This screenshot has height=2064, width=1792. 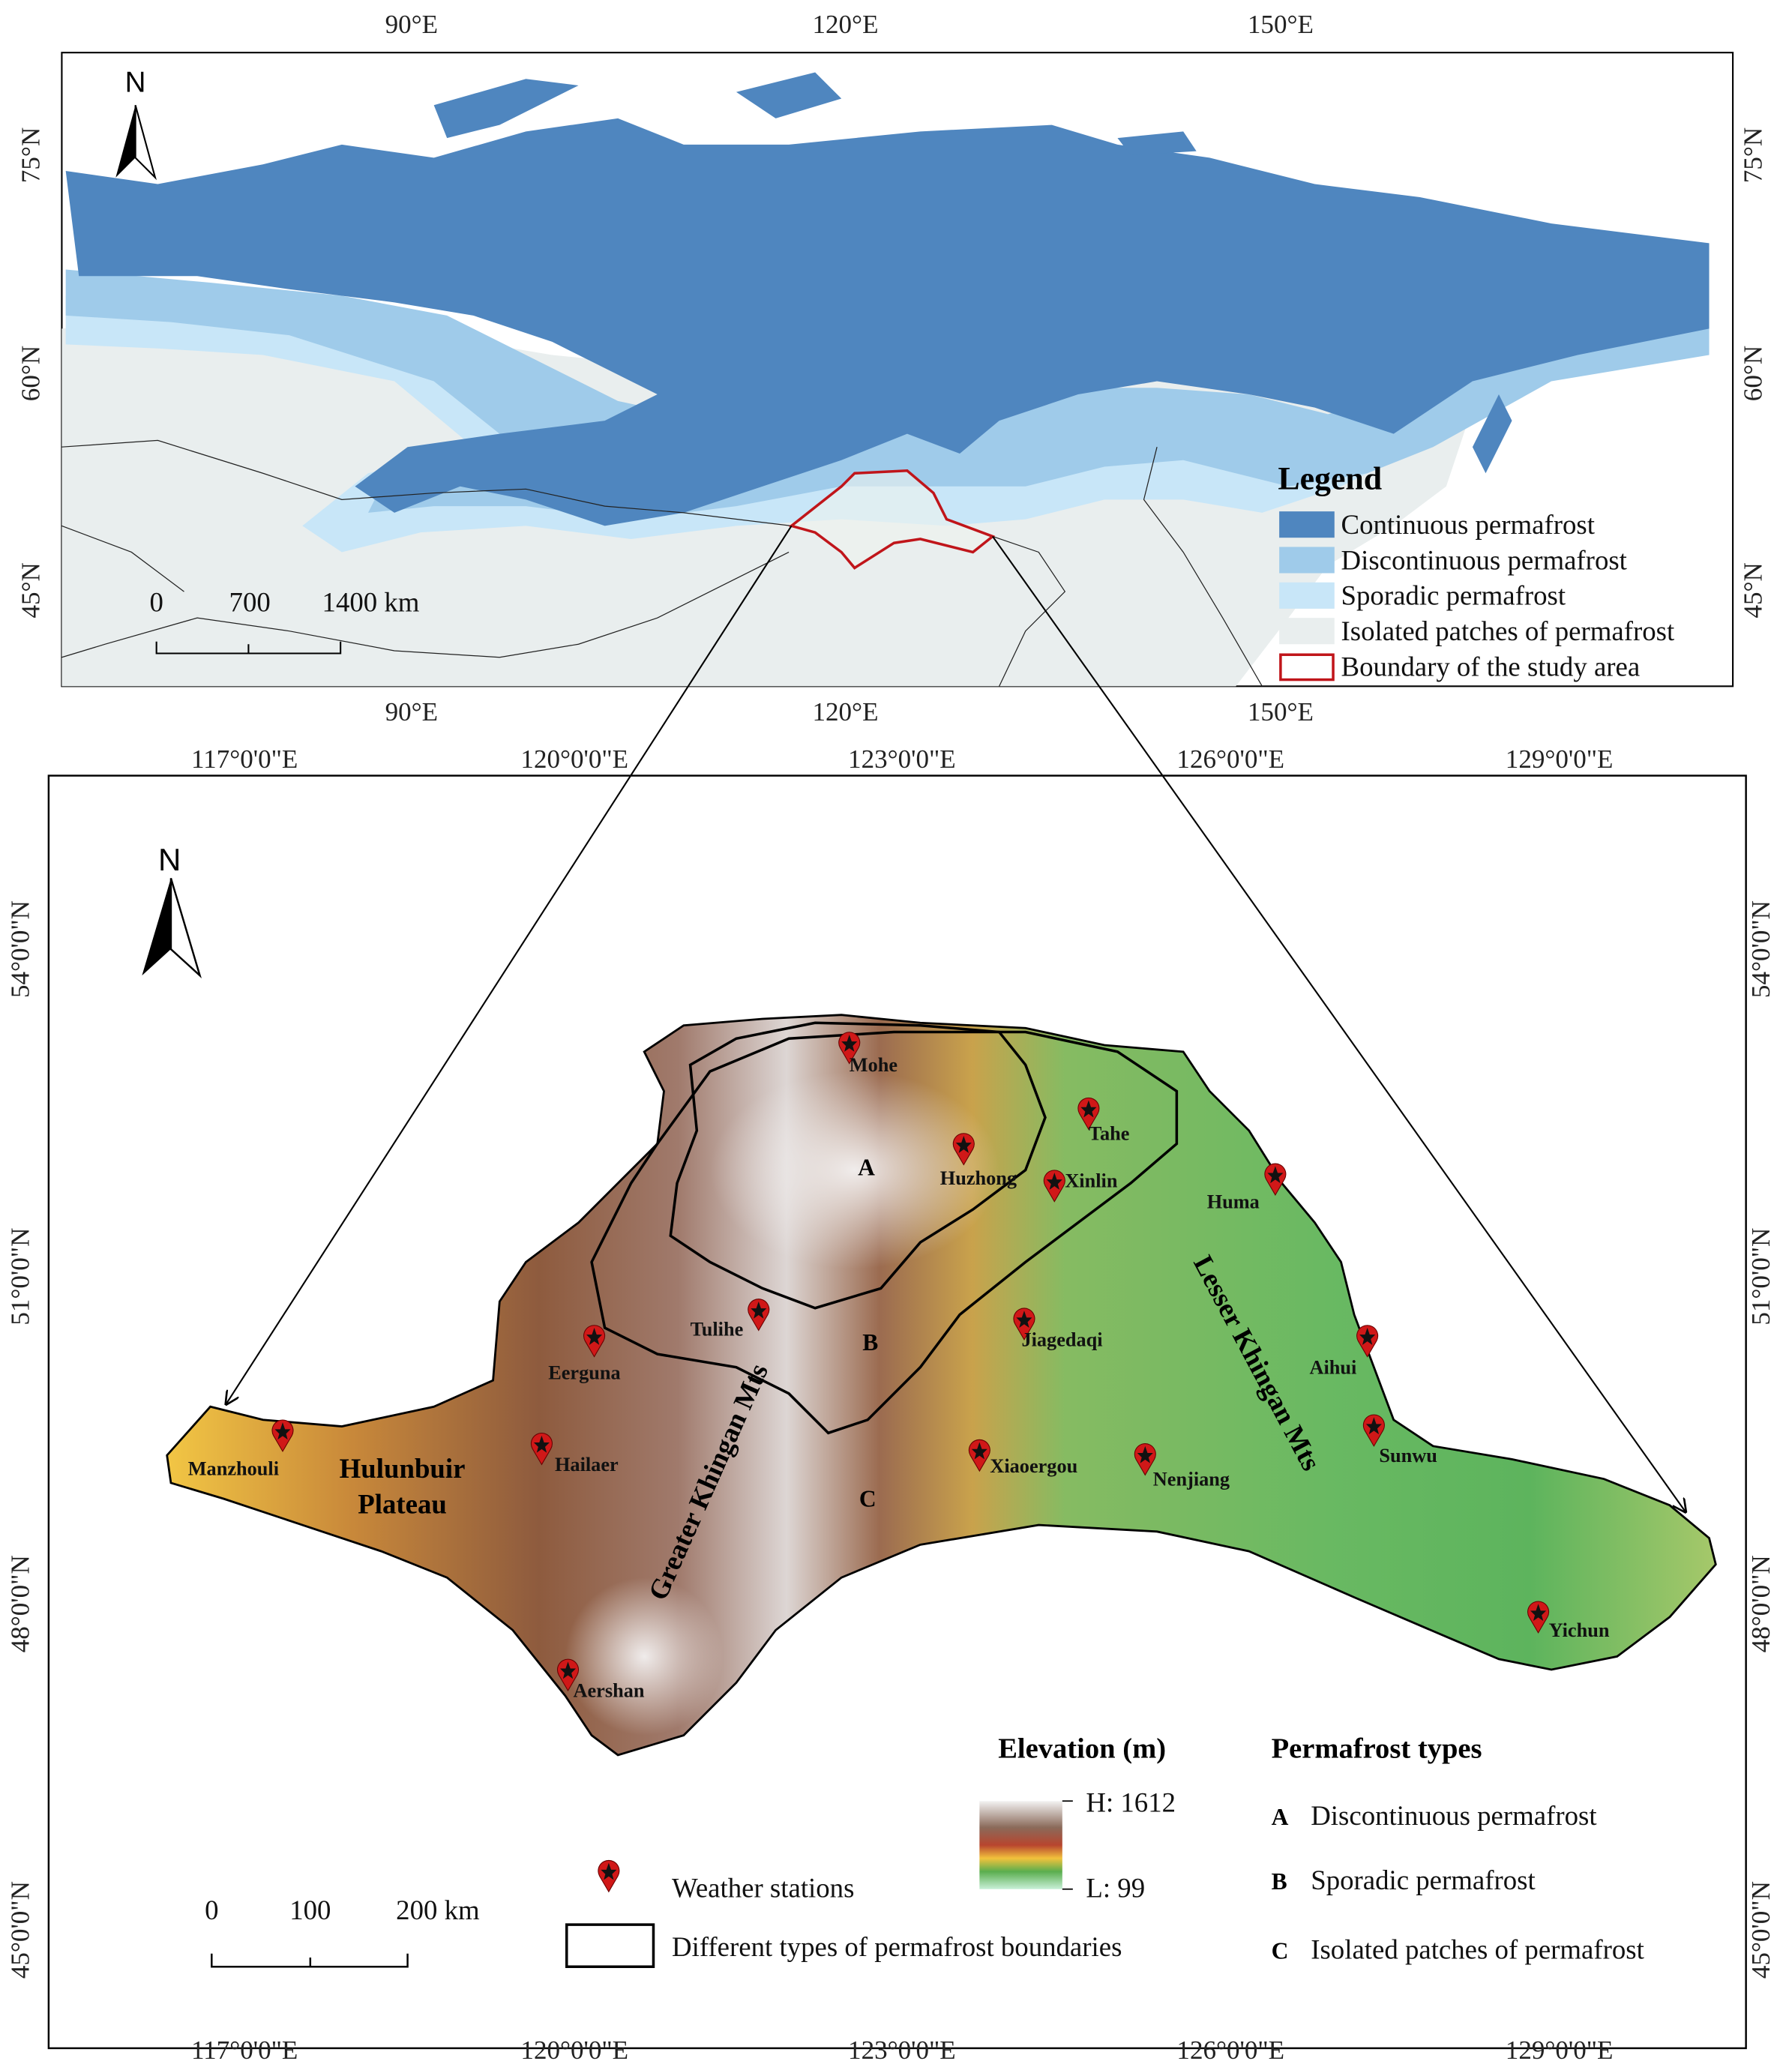 I want to click on station-label: Eerguna, so click(x=584, y=1372).